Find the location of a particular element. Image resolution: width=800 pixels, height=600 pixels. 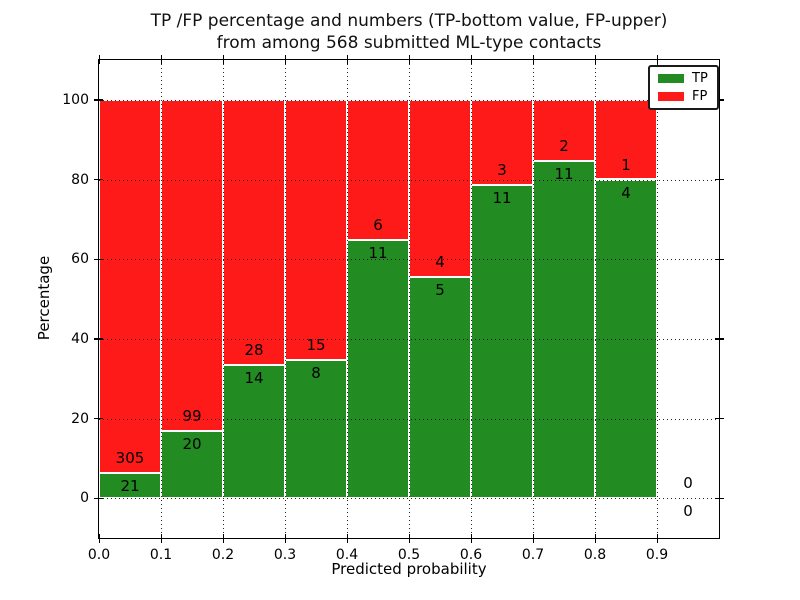

legend-label-fp: FP is located at coordinates (700, 96).